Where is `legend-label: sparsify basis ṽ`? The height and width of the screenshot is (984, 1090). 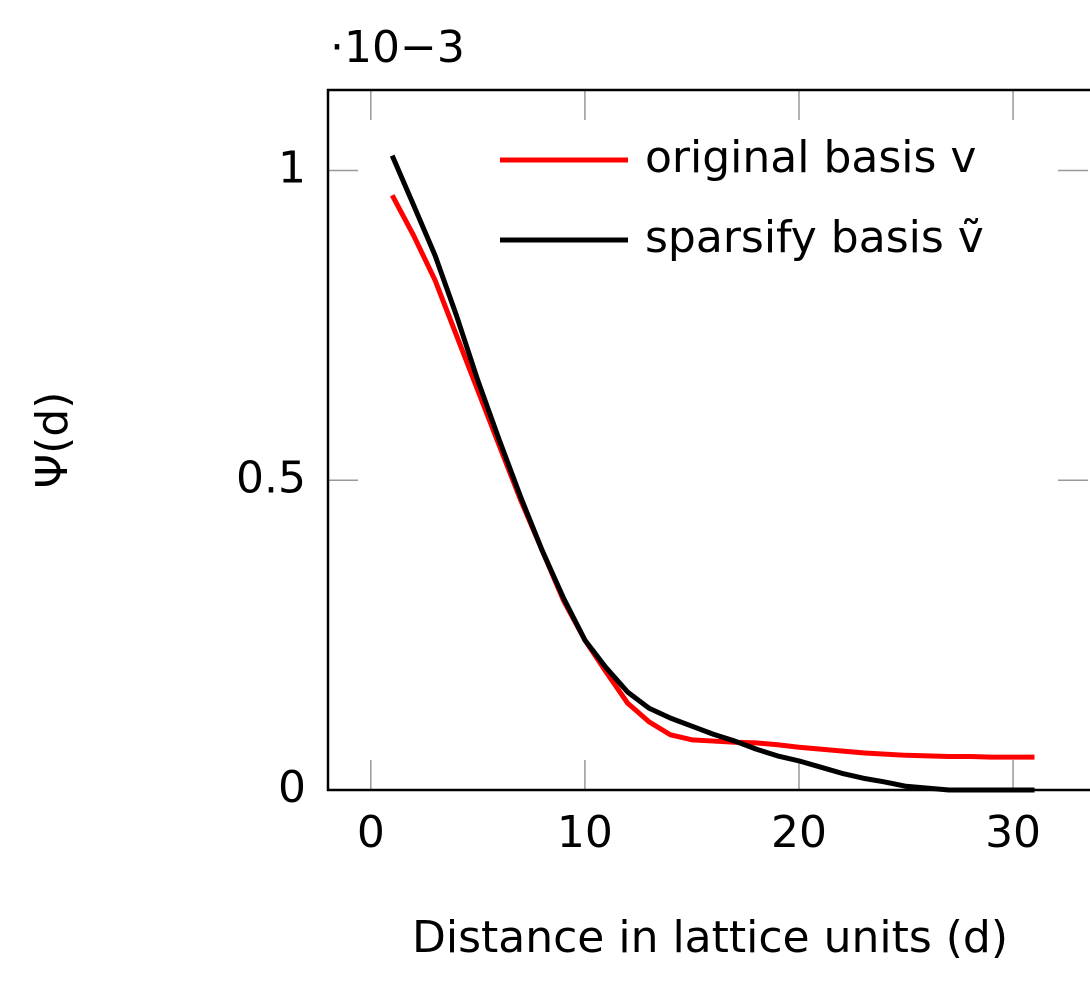
legend-label: sparsify basis ṽ is located at coordinates (814, 237).